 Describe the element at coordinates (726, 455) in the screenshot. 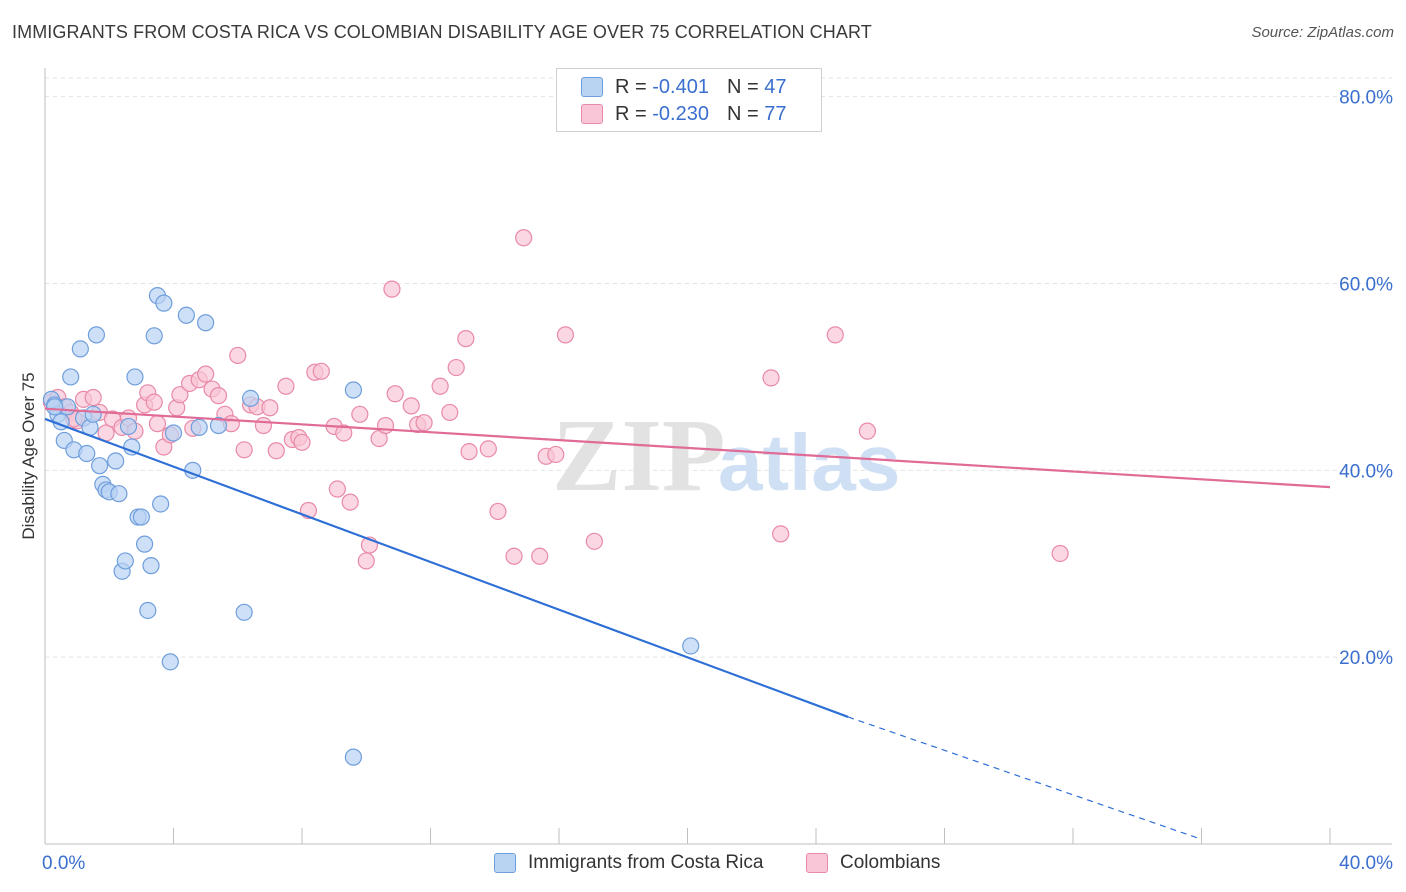

I see `watermark: ZIP atlas` at that location.